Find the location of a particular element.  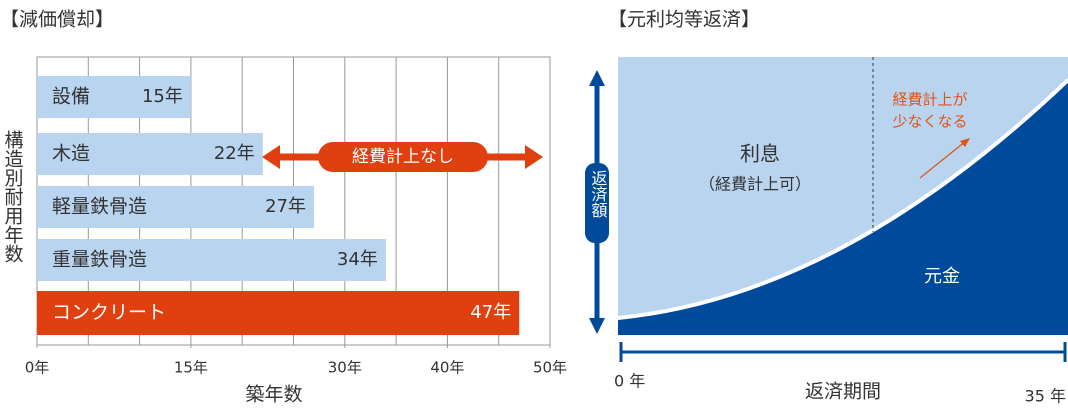

y-label: 返済額 is located at coordinates (598, 194).